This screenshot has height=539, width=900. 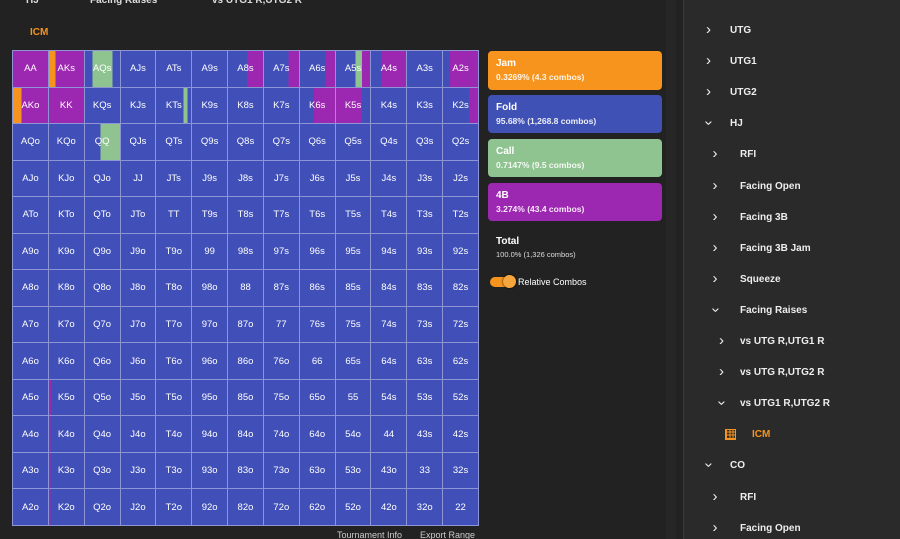 I want to click on hand-cell: A5o, so click(x=31, y=398).